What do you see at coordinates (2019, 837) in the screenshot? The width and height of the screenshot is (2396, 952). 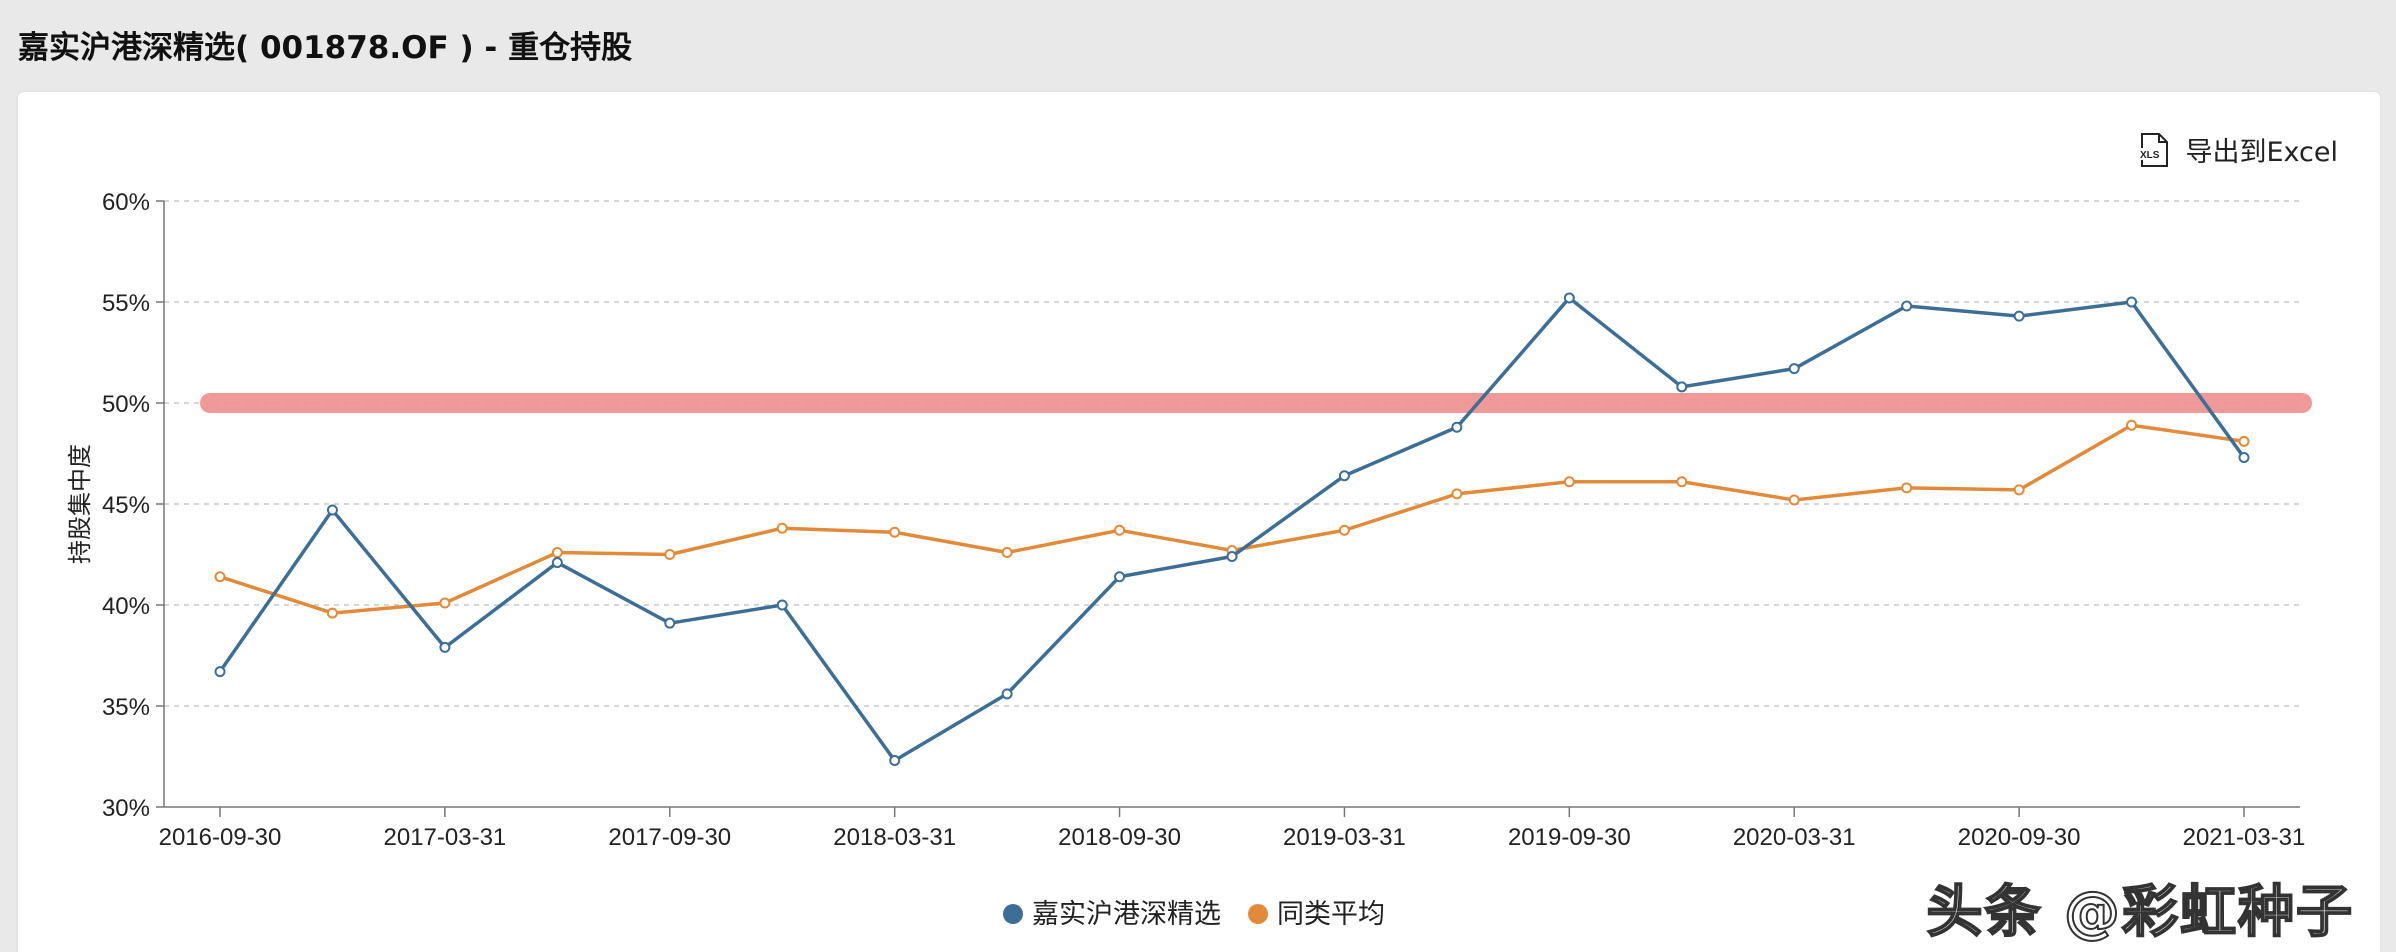 I see `x-tick-label: 2020-09-30` at bounding box center [2019, 837].